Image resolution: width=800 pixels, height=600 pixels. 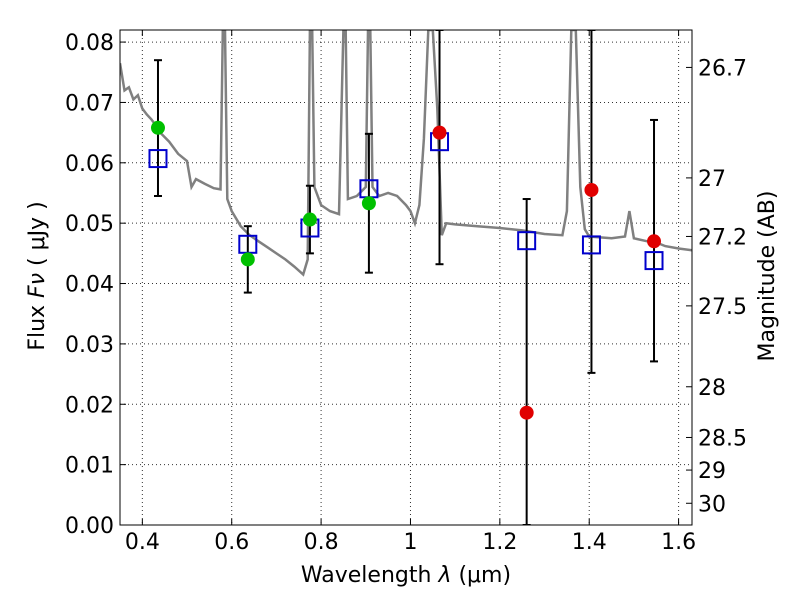 What do you see at coordinates (89, 103) in the screenshot?
I see `y-tick-label-7: 0.07` at bounding box center [89, 103].